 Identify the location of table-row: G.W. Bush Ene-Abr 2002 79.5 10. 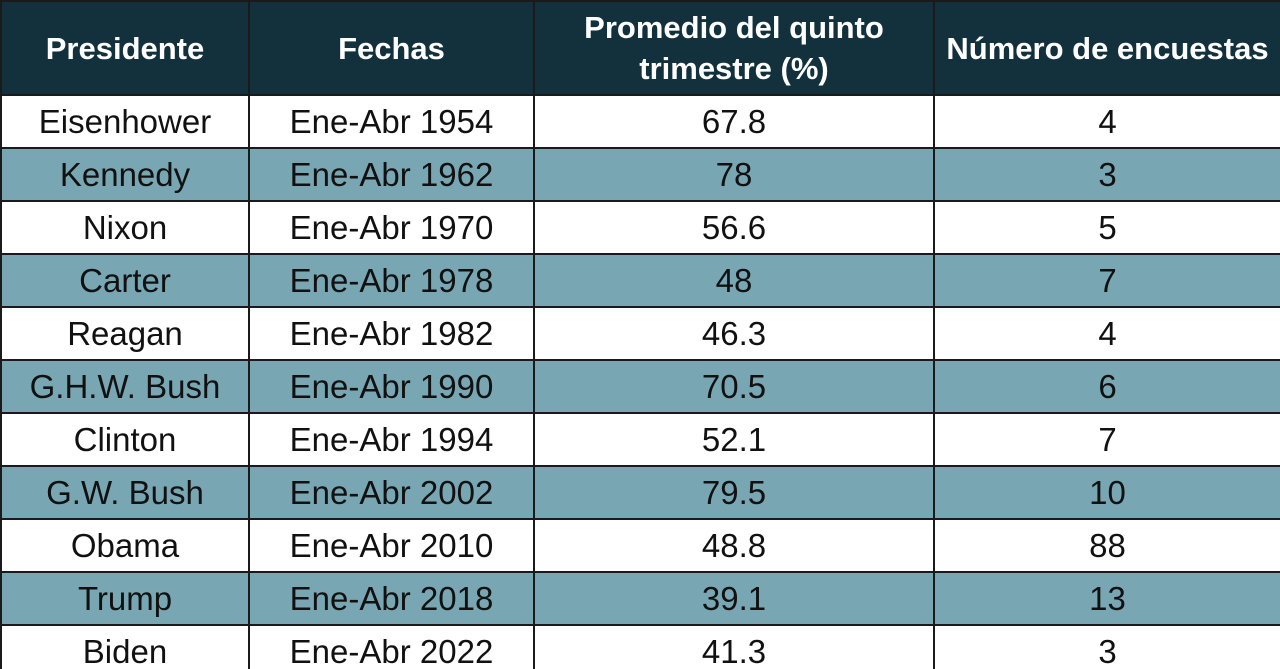
(640, 492).